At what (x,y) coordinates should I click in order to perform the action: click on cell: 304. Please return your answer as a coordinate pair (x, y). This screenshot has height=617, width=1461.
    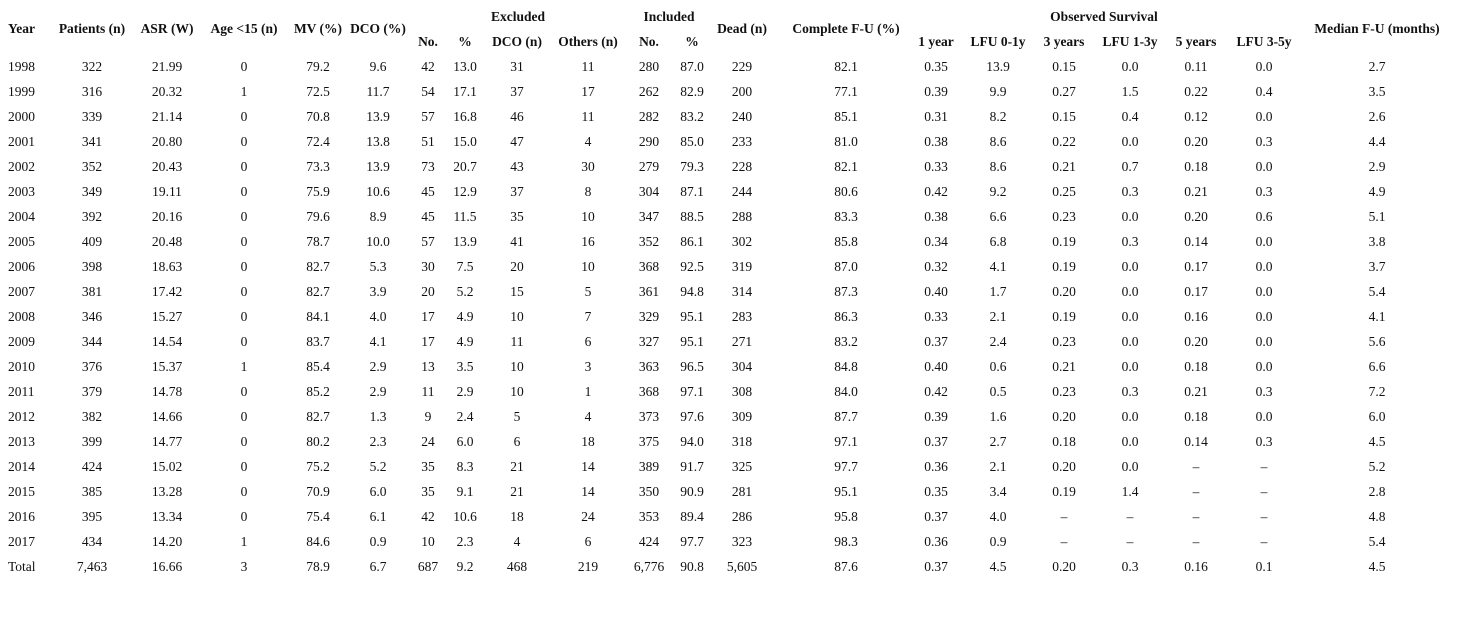
    Looking at the image, I should click on (649, 191).